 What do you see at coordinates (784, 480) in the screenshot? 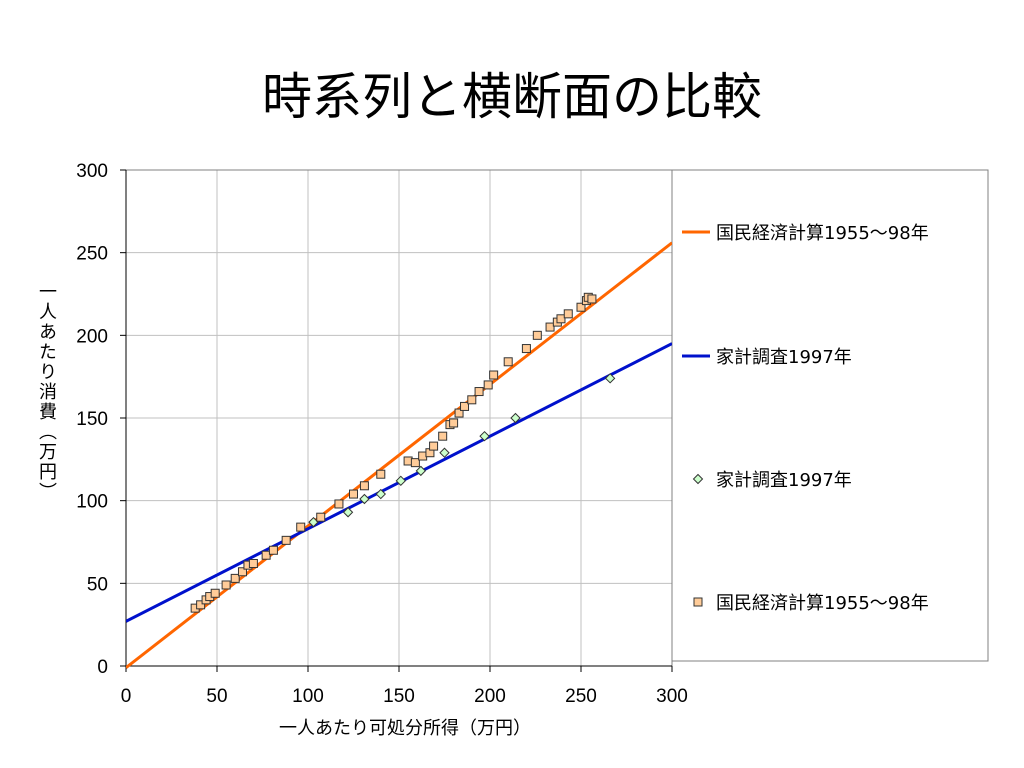
I see `legend-marker-household-survey-label: 家計調査1997年` at bounding box center [784, 480].